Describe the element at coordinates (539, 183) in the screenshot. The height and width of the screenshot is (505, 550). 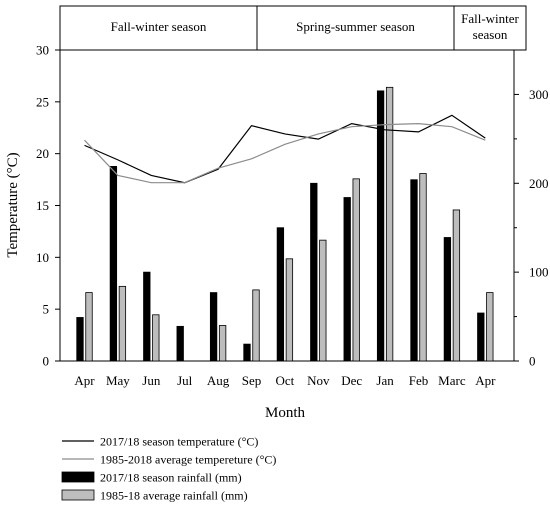
I see `y2-tick-label: 200` at that location.